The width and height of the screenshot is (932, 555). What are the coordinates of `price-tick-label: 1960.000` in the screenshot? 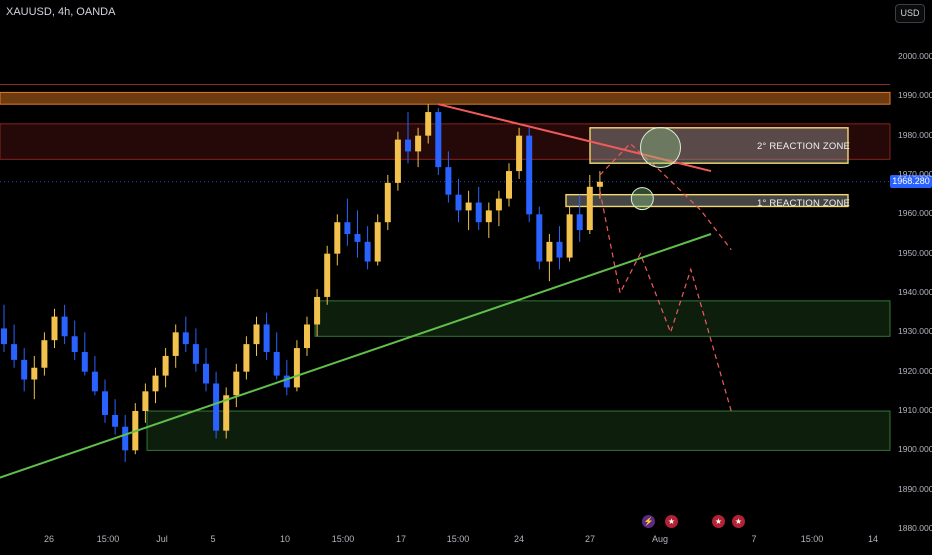 It's located at (915, 213).